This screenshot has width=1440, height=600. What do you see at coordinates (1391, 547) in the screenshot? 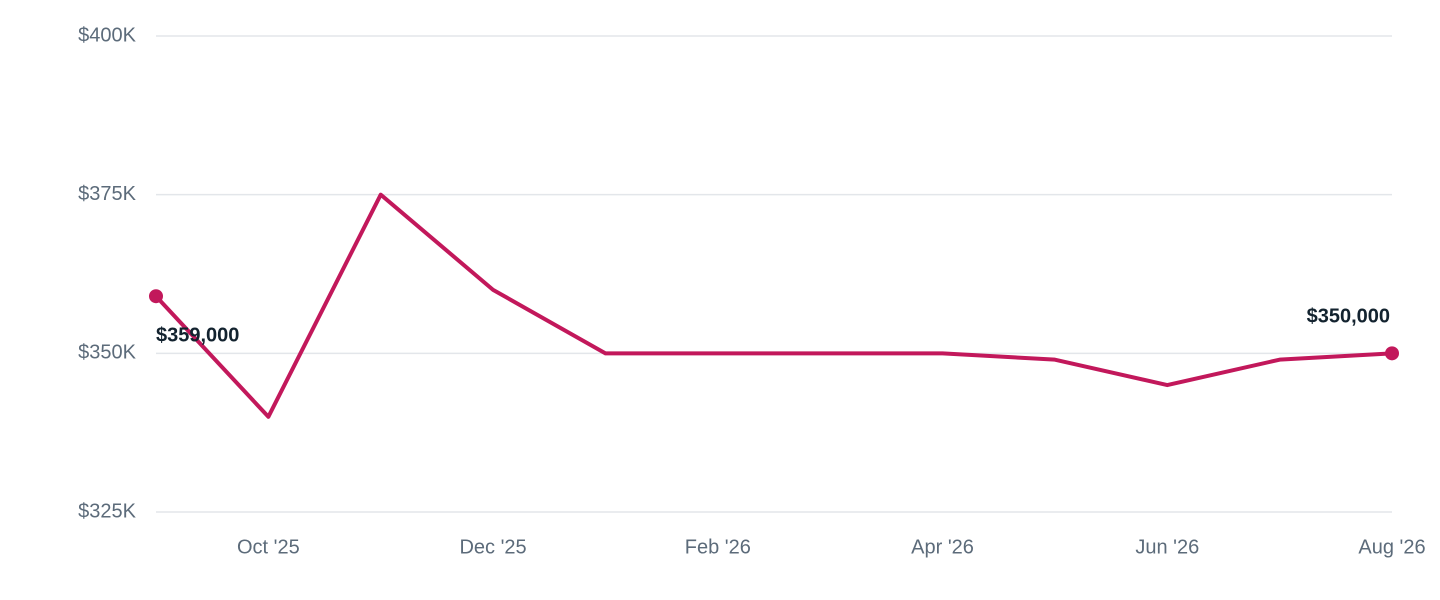
I see `x-tick-label: Aug '26` at bounding box center [1391, 547].